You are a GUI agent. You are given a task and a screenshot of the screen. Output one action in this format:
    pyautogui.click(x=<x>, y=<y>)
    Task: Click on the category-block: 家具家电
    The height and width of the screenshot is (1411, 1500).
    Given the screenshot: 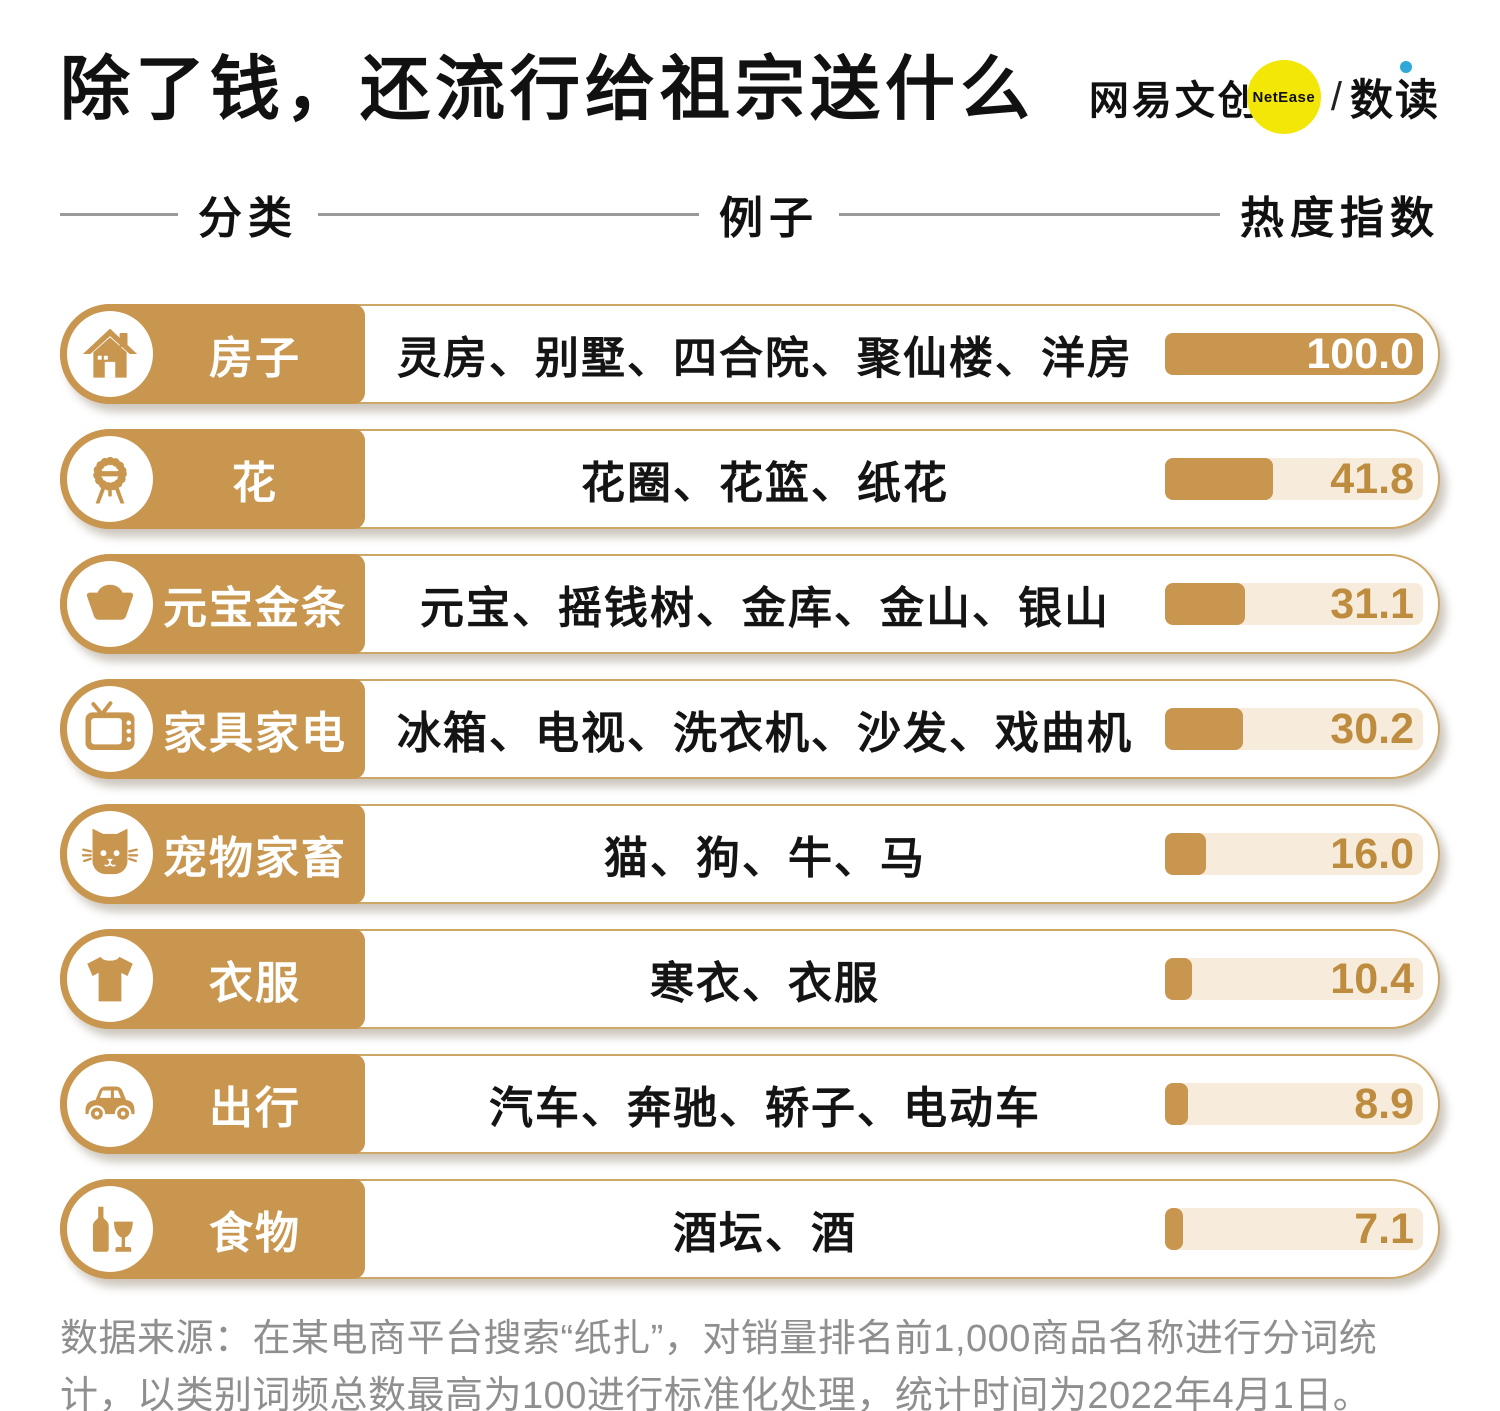 What is the action you would take?
    pyautogui.click(x=212, y=729)
    